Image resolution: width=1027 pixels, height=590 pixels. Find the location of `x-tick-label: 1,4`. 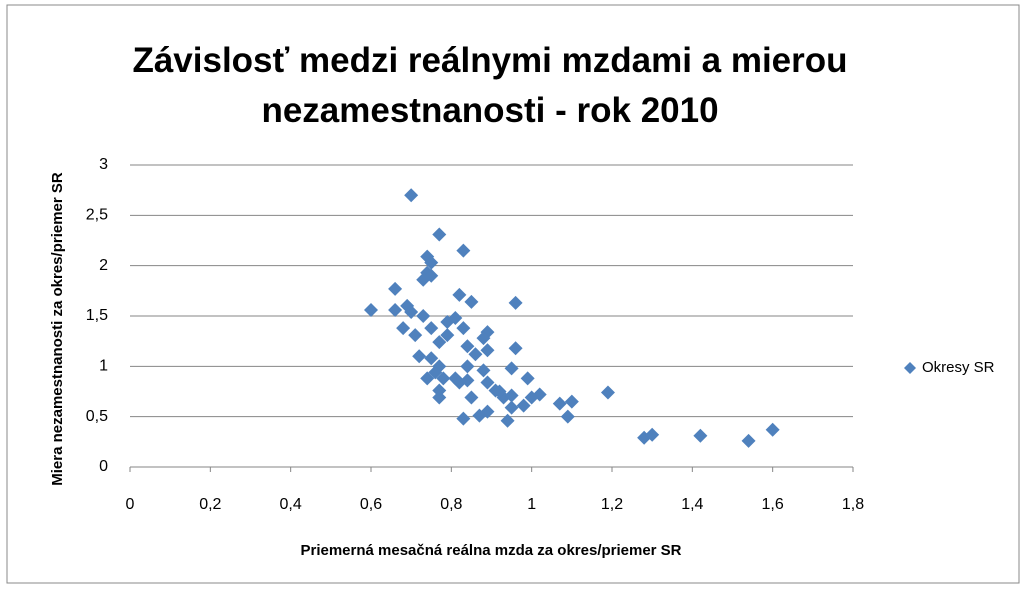

x-tick-label: 1,4 is located at coordinates (692, 504).